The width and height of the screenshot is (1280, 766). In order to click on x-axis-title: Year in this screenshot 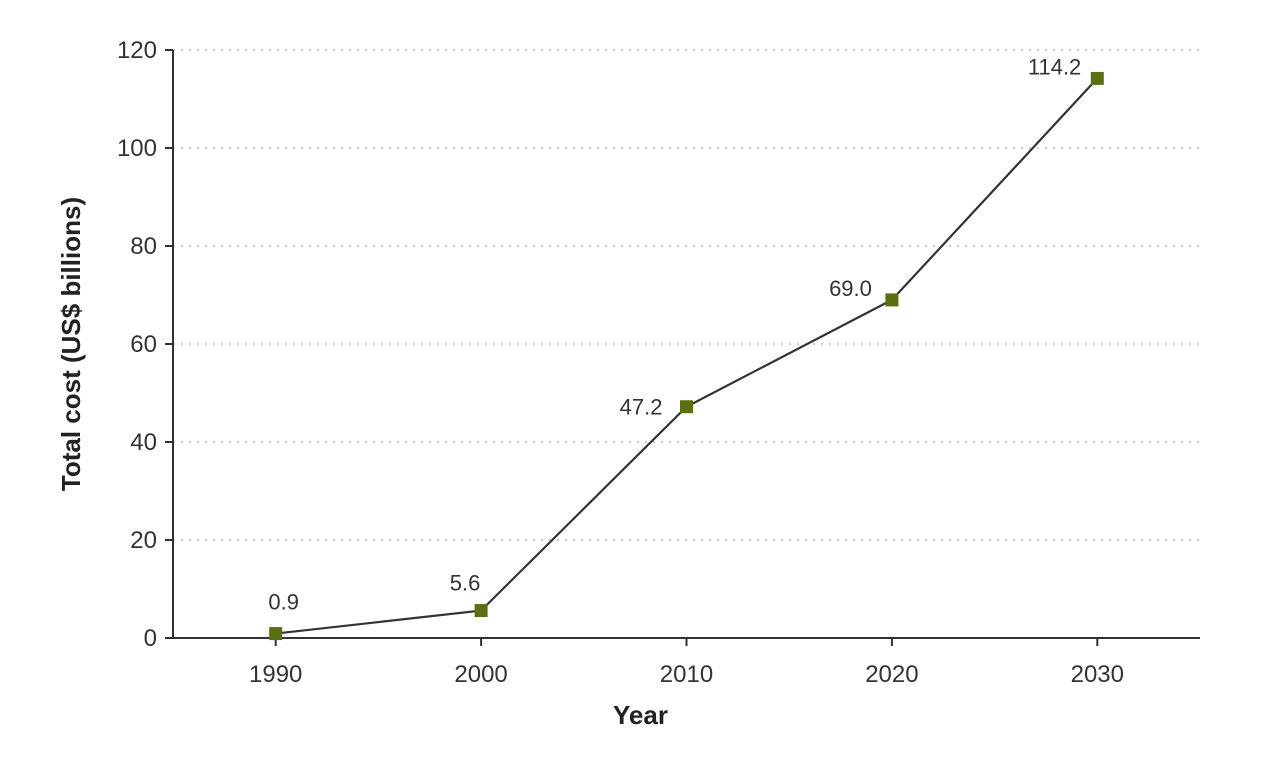, I will do `click(640, 715)`.